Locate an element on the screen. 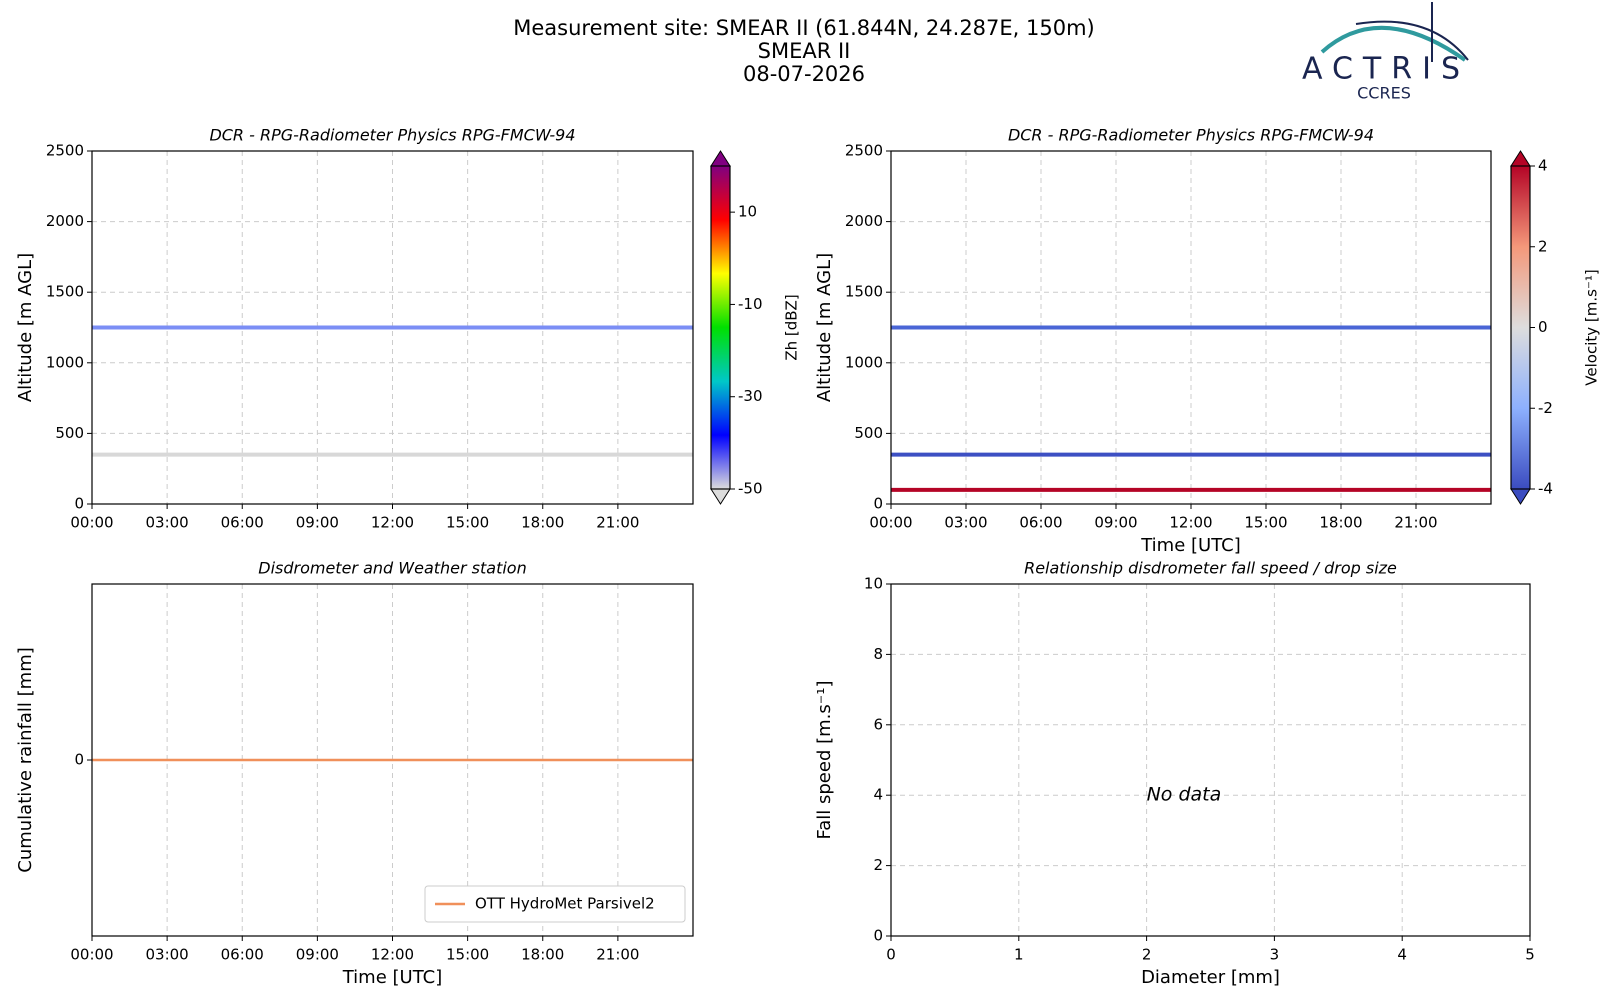  logo: ACTRIS CCRES is located at coordinates (1386, 52).